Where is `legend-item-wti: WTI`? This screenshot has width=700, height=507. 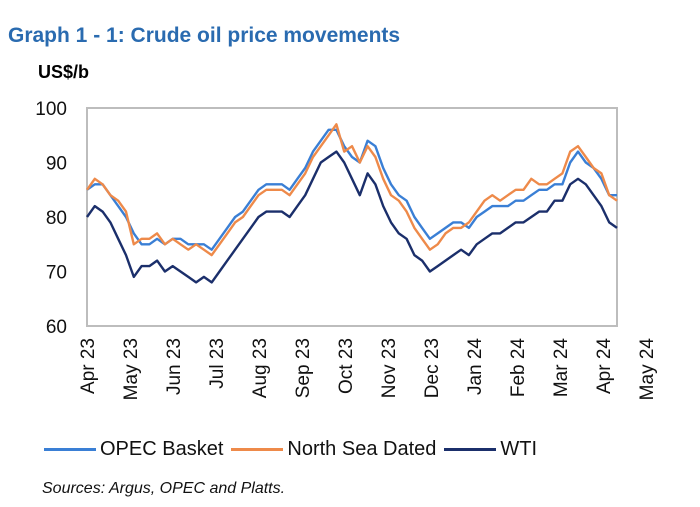
legend-item-wti: WTI is located at coordinates (490, 449).